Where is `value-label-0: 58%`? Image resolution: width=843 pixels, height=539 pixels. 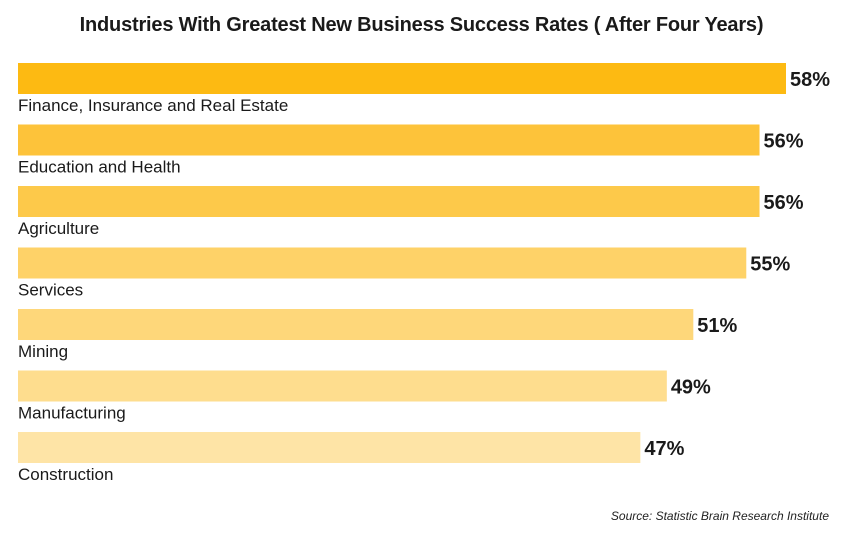 value-label-0: 58% is located at coordinates (810, 80).